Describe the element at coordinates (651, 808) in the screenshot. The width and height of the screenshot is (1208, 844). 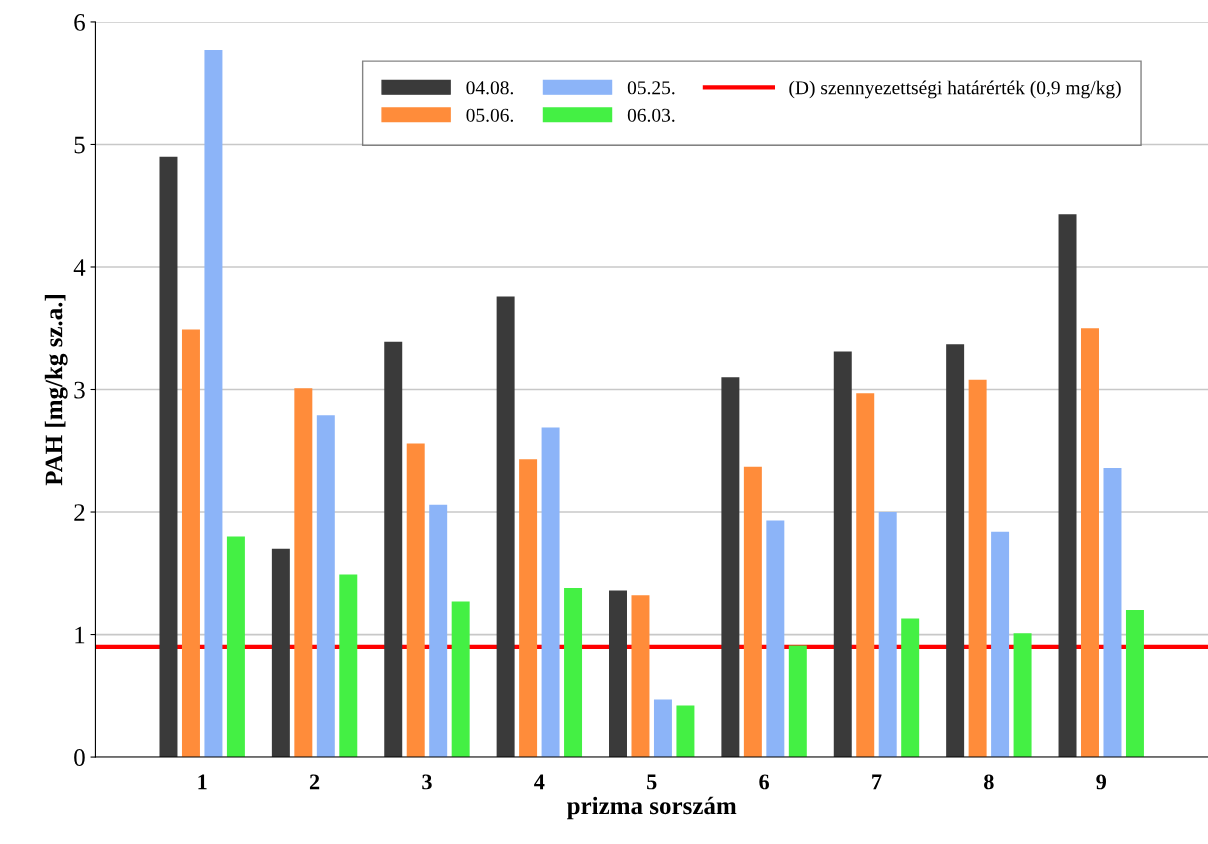
I see `x-axis-title: prizma sorszám` at that location.